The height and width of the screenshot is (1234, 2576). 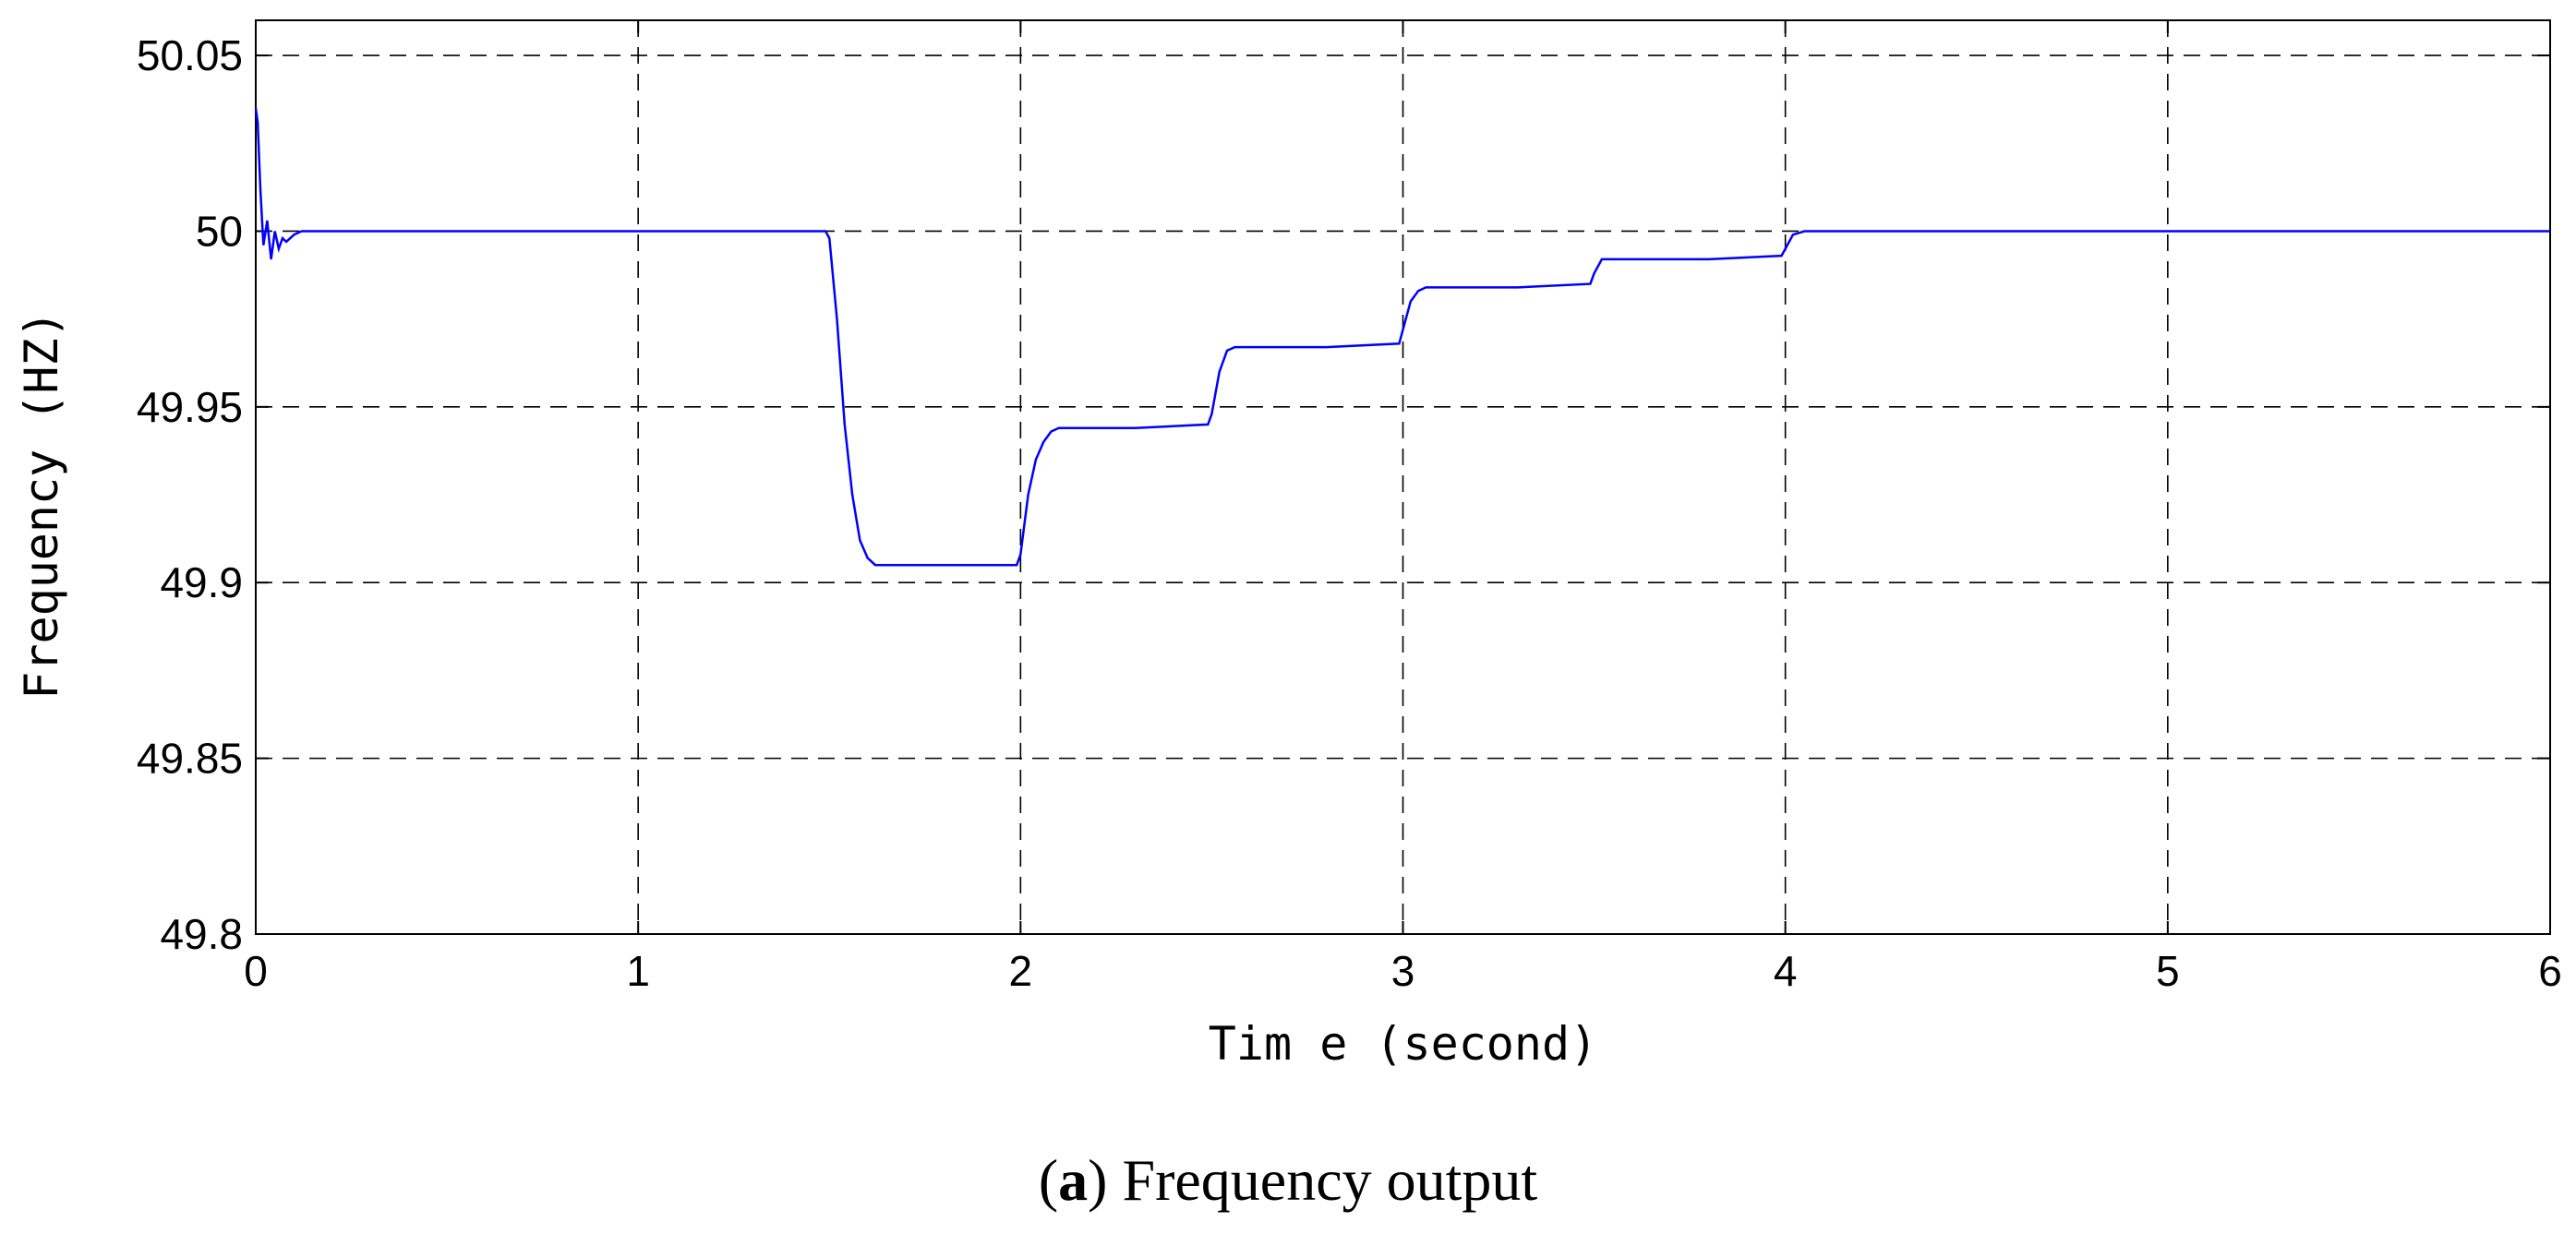 What do you see at coordinates (2168, 971) in the screenshot?
I see `x-tick-label: 5` at bounding box center [2168, 971].